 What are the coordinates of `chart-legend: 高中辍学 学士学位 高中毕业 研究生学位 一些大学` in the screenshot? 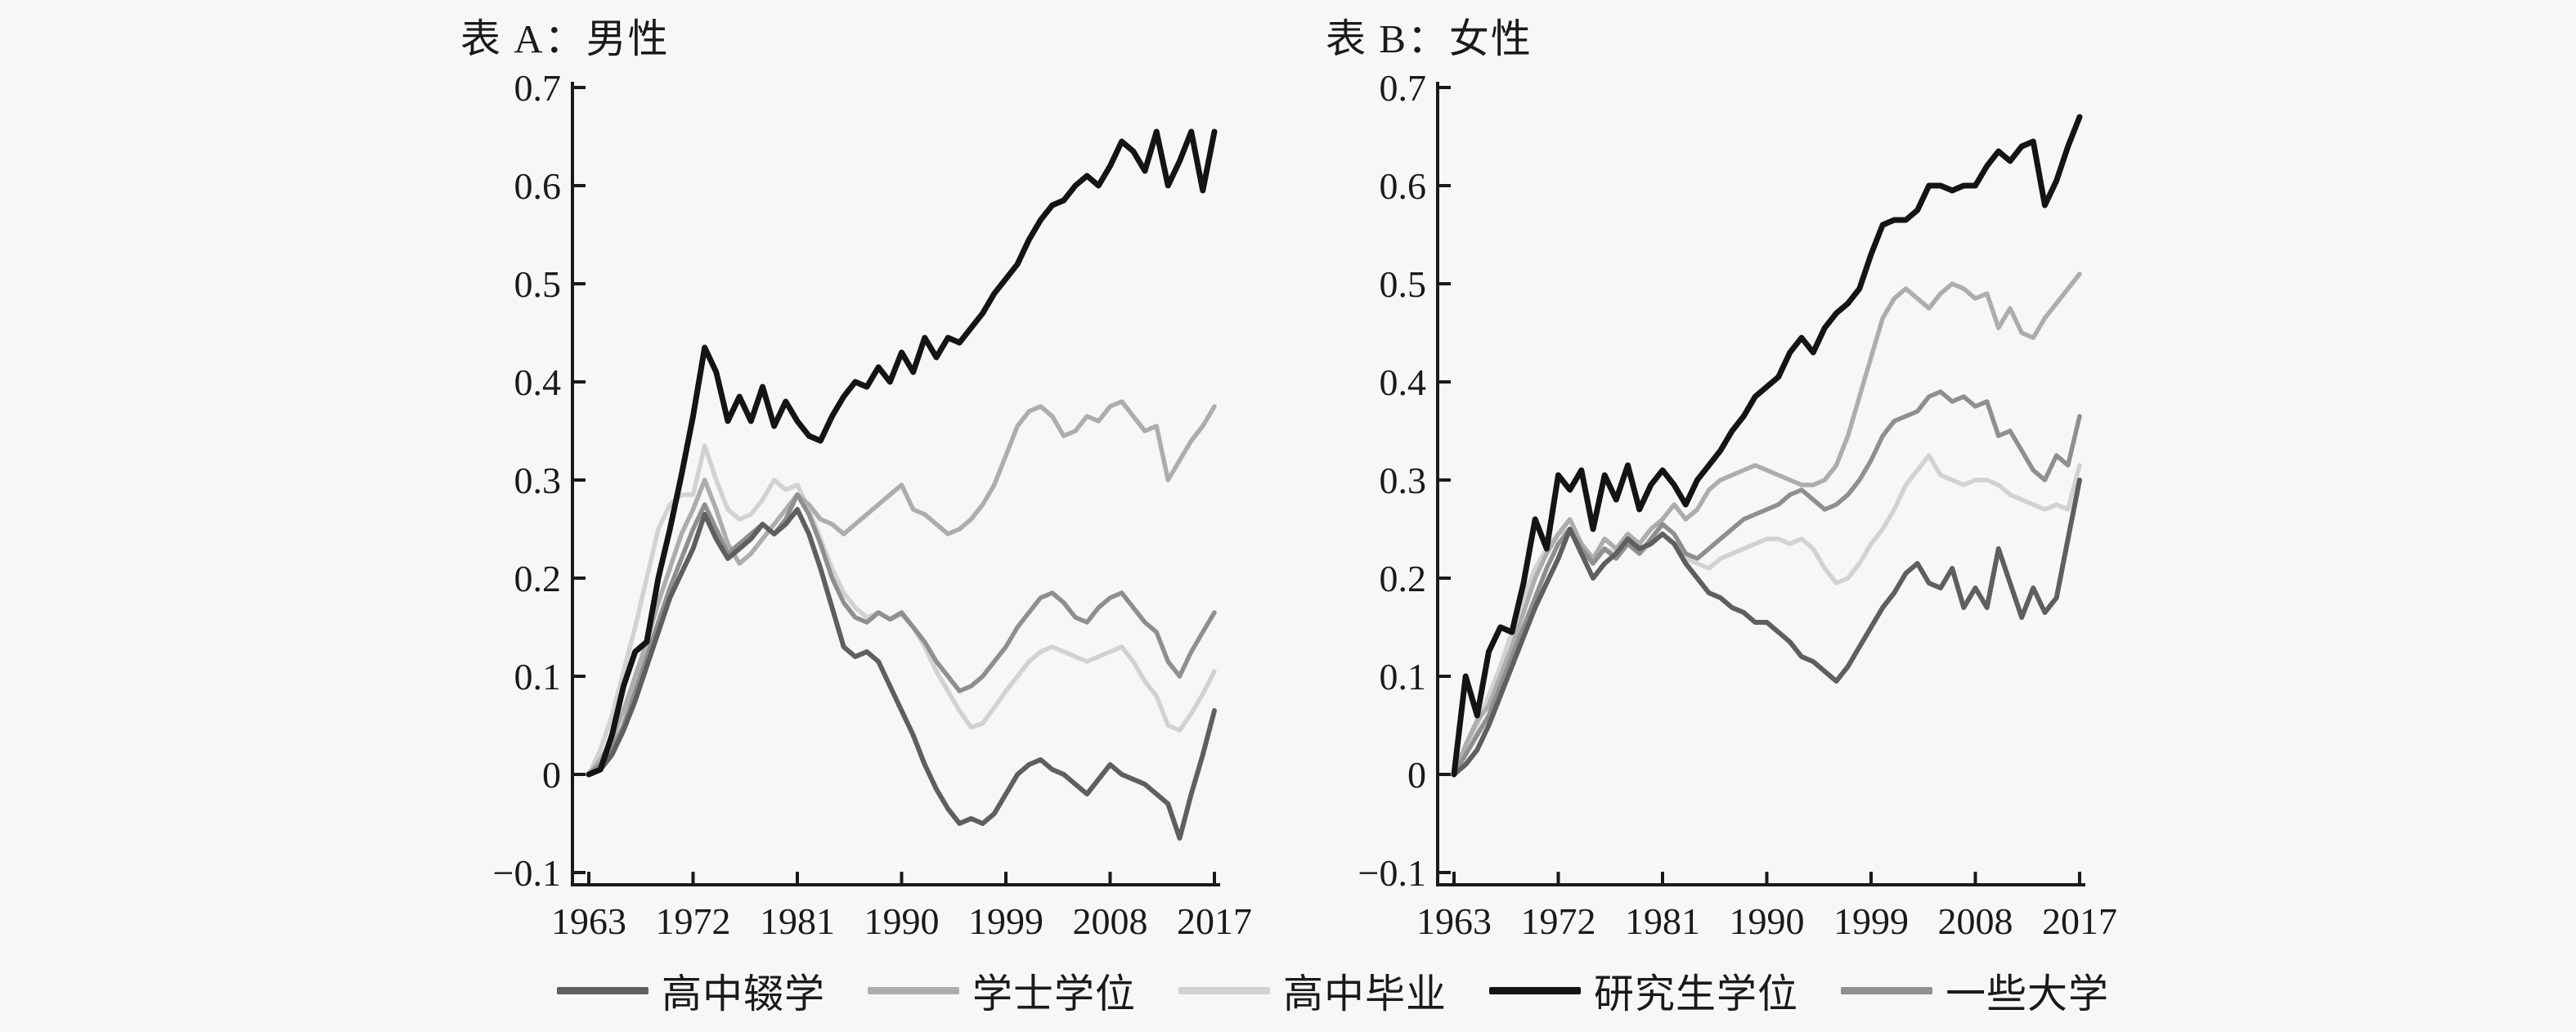 It's located at (1310, 991).